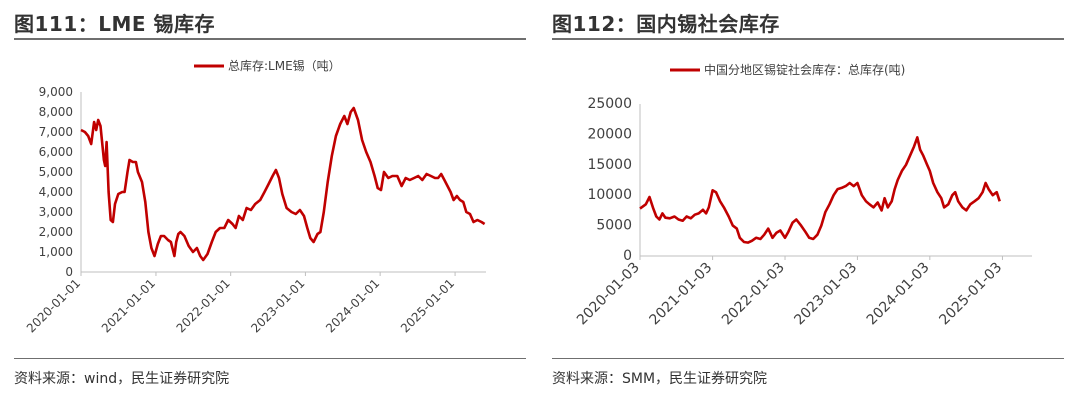 This screenshot has width=1080, height=404. What do you see at coordinates (609, 165) in the screenshot?
I see `y-tick-label: 15000` at bounding box center [609, 165].